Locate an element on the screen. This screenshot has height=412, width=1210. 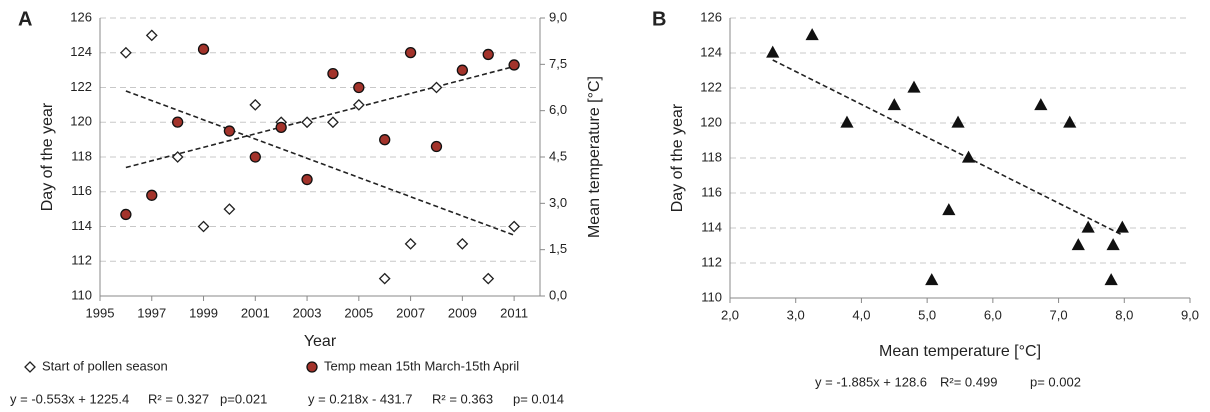
annotation: y = 0.218x - 431.7 is located at coordinates (360, 398).